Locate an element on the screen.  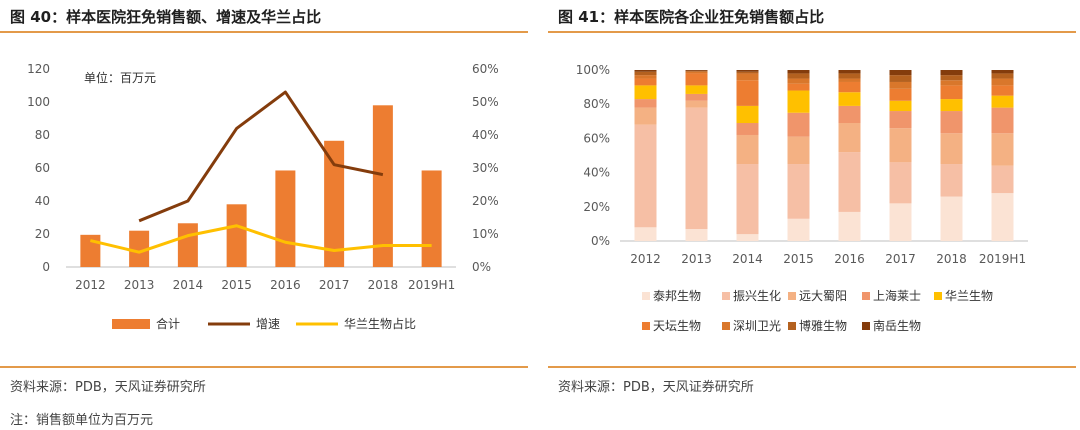
right-x-tick-label: 2013 is located at coordinates (696, 259).